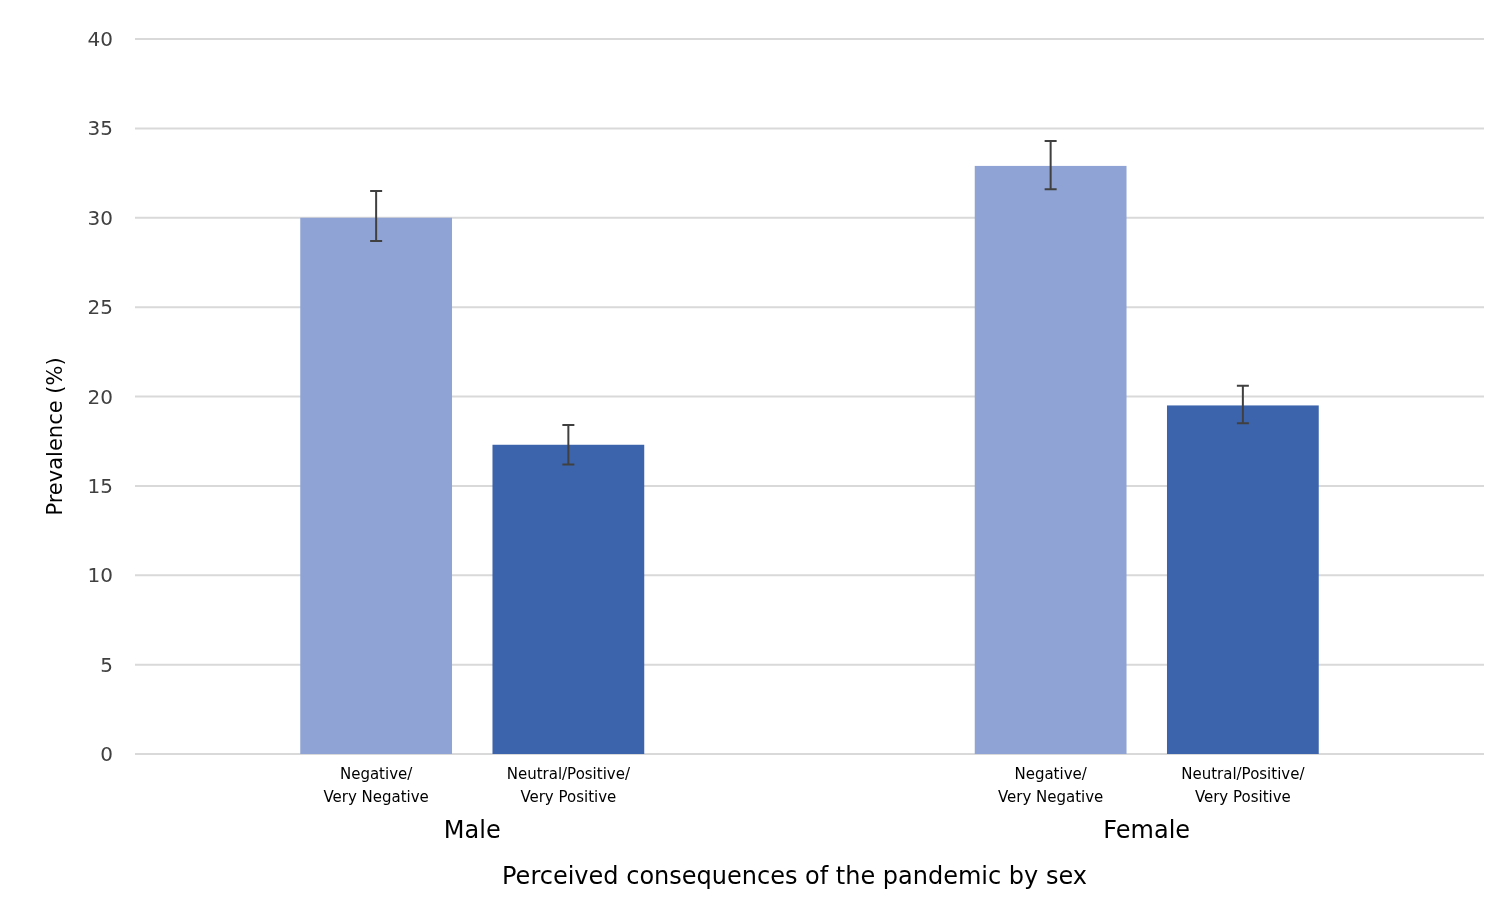 Image resolution: width=1499 pixels, height=905 pixels. What do you see at coordinates (55, 436) in the screenshot?
I see `y-axis-title: Prevalence (%)` at bounding box center [55, 436].